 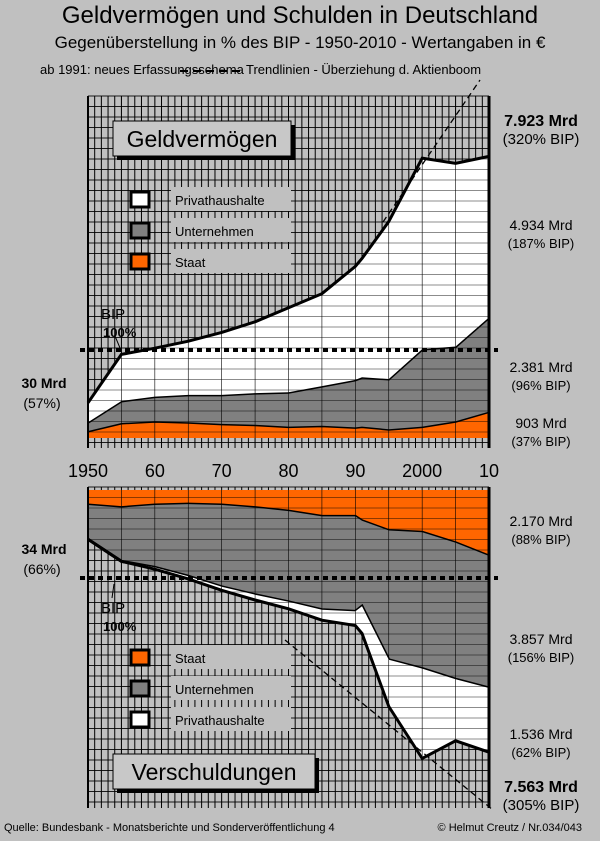 What do you see at coordinates (489, 471) in the screenshot?
I see `x-tick-label: 10` at bounding box center [489, 471].